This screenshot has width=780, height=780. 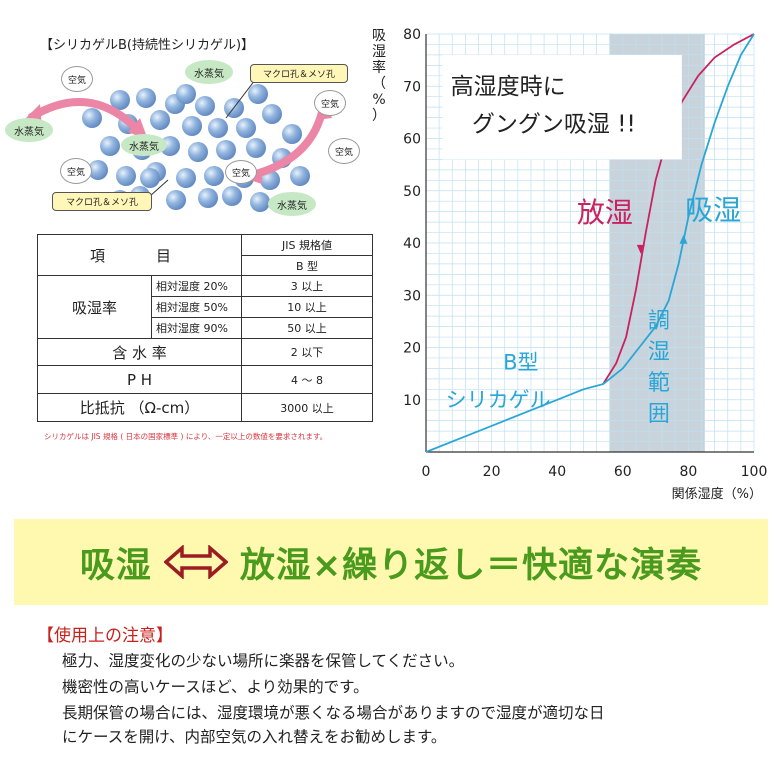 What do you see at coordinates (139, 379) in the screenshot?
I see `ph-label: P H` at bounding box center [139, 379].